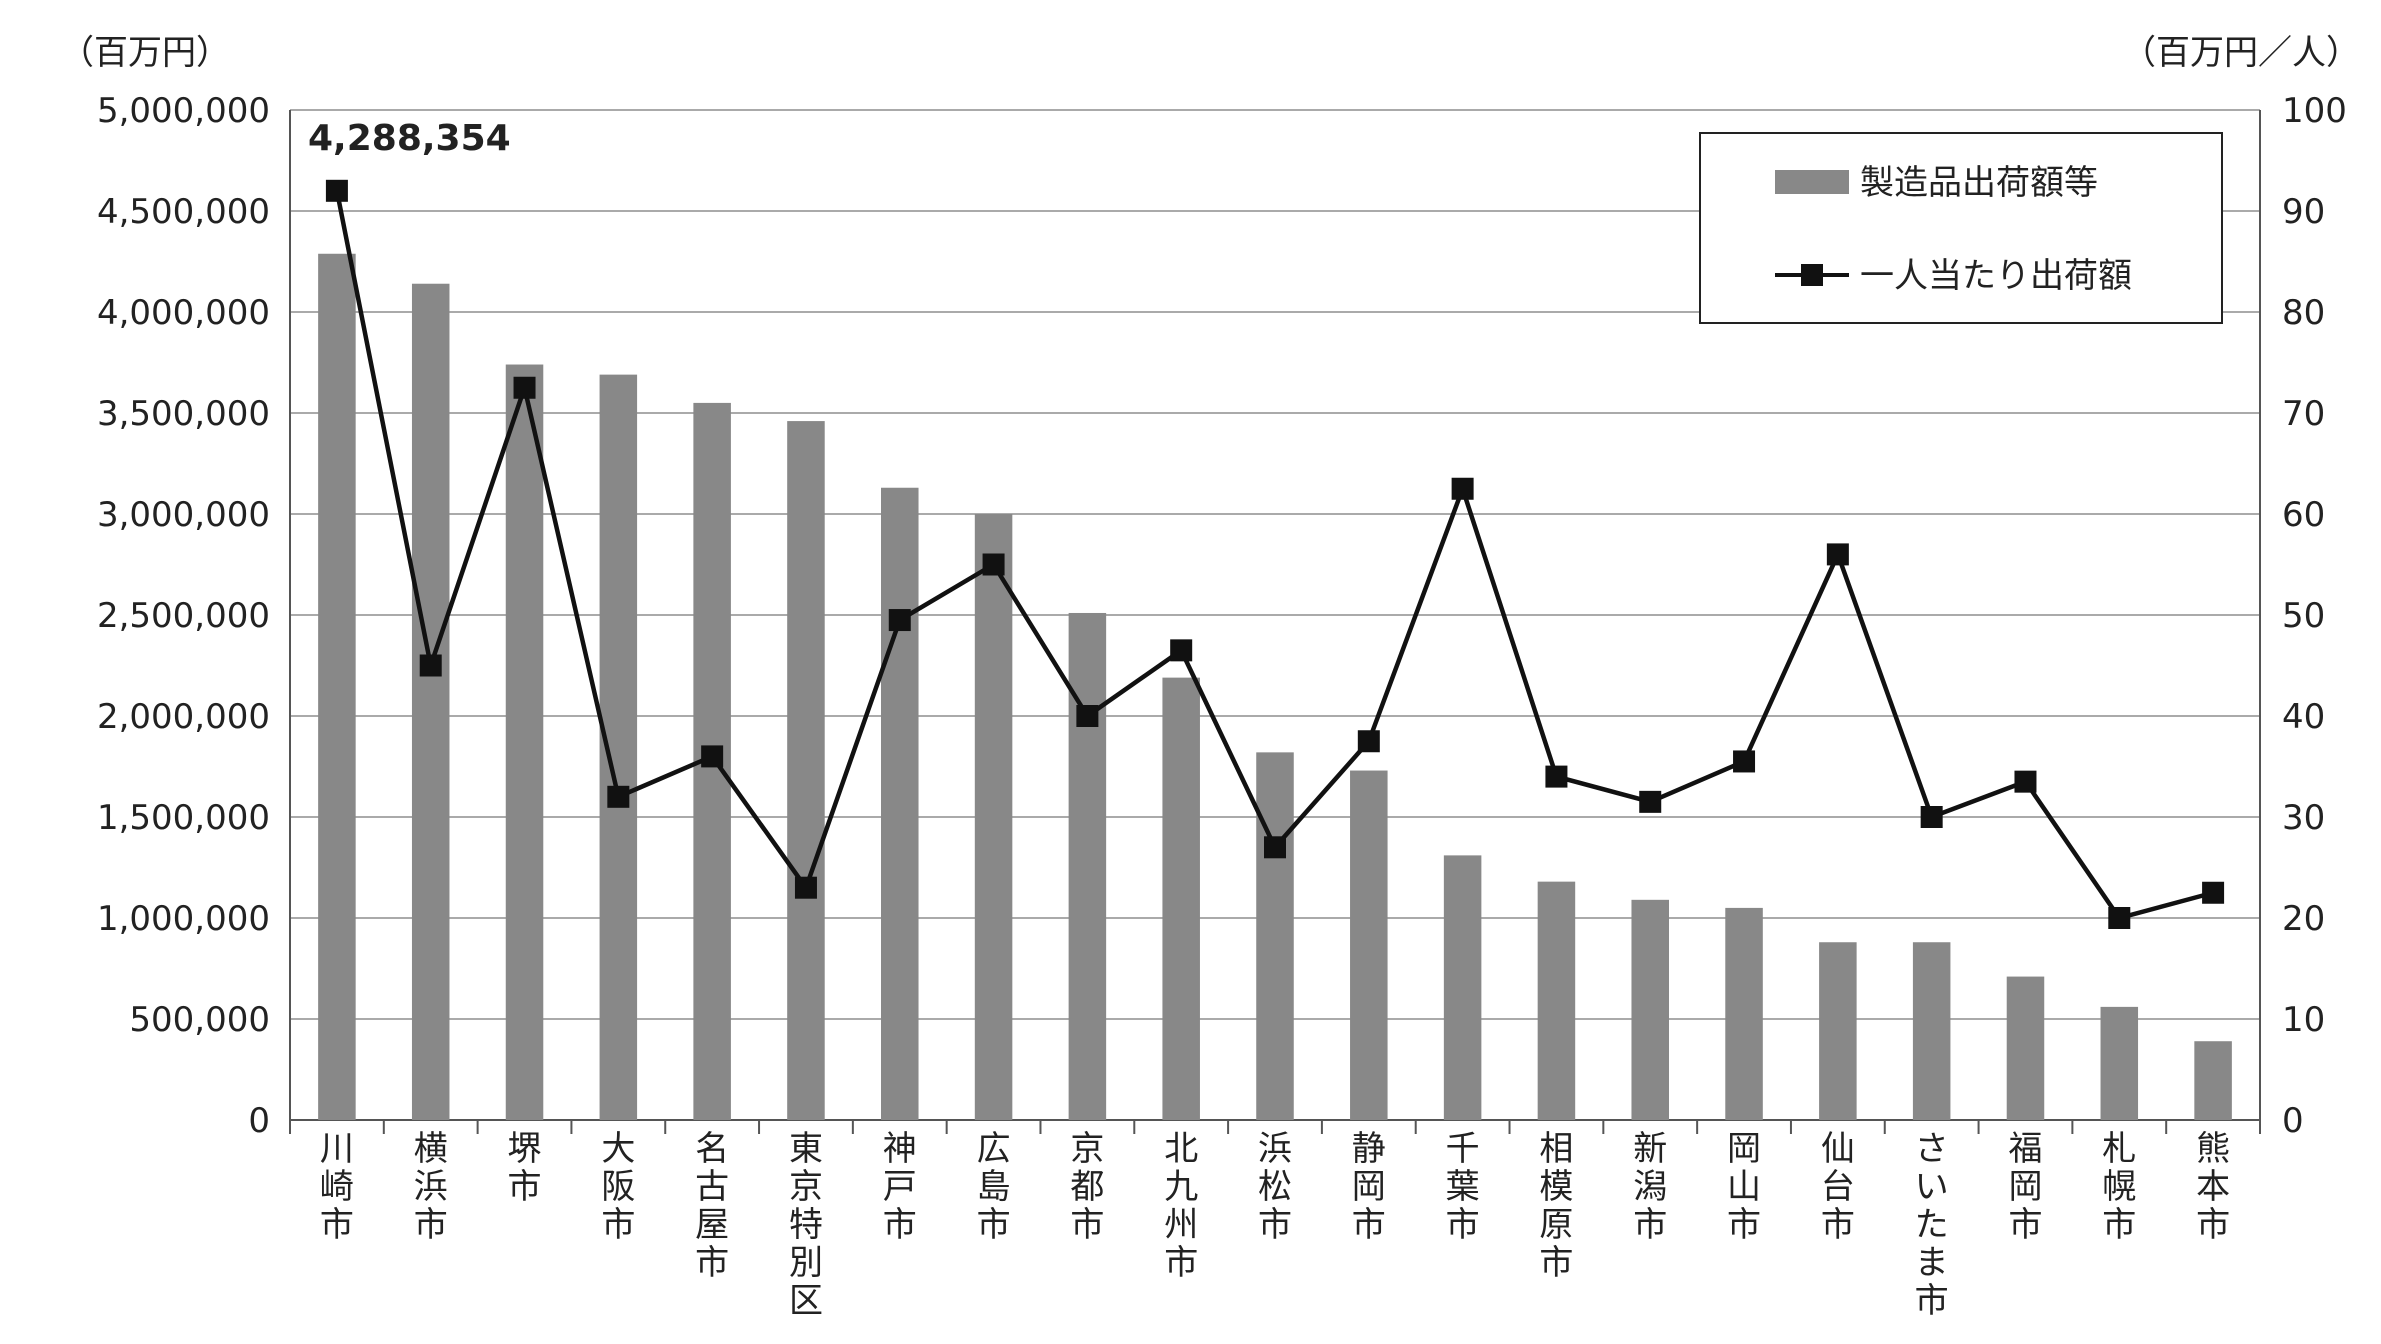  What do you see at coordinates (1838, 1187) in the screenshot?
I see `x-axis-label: 仙台市` at bounding box center [1838, 1187].